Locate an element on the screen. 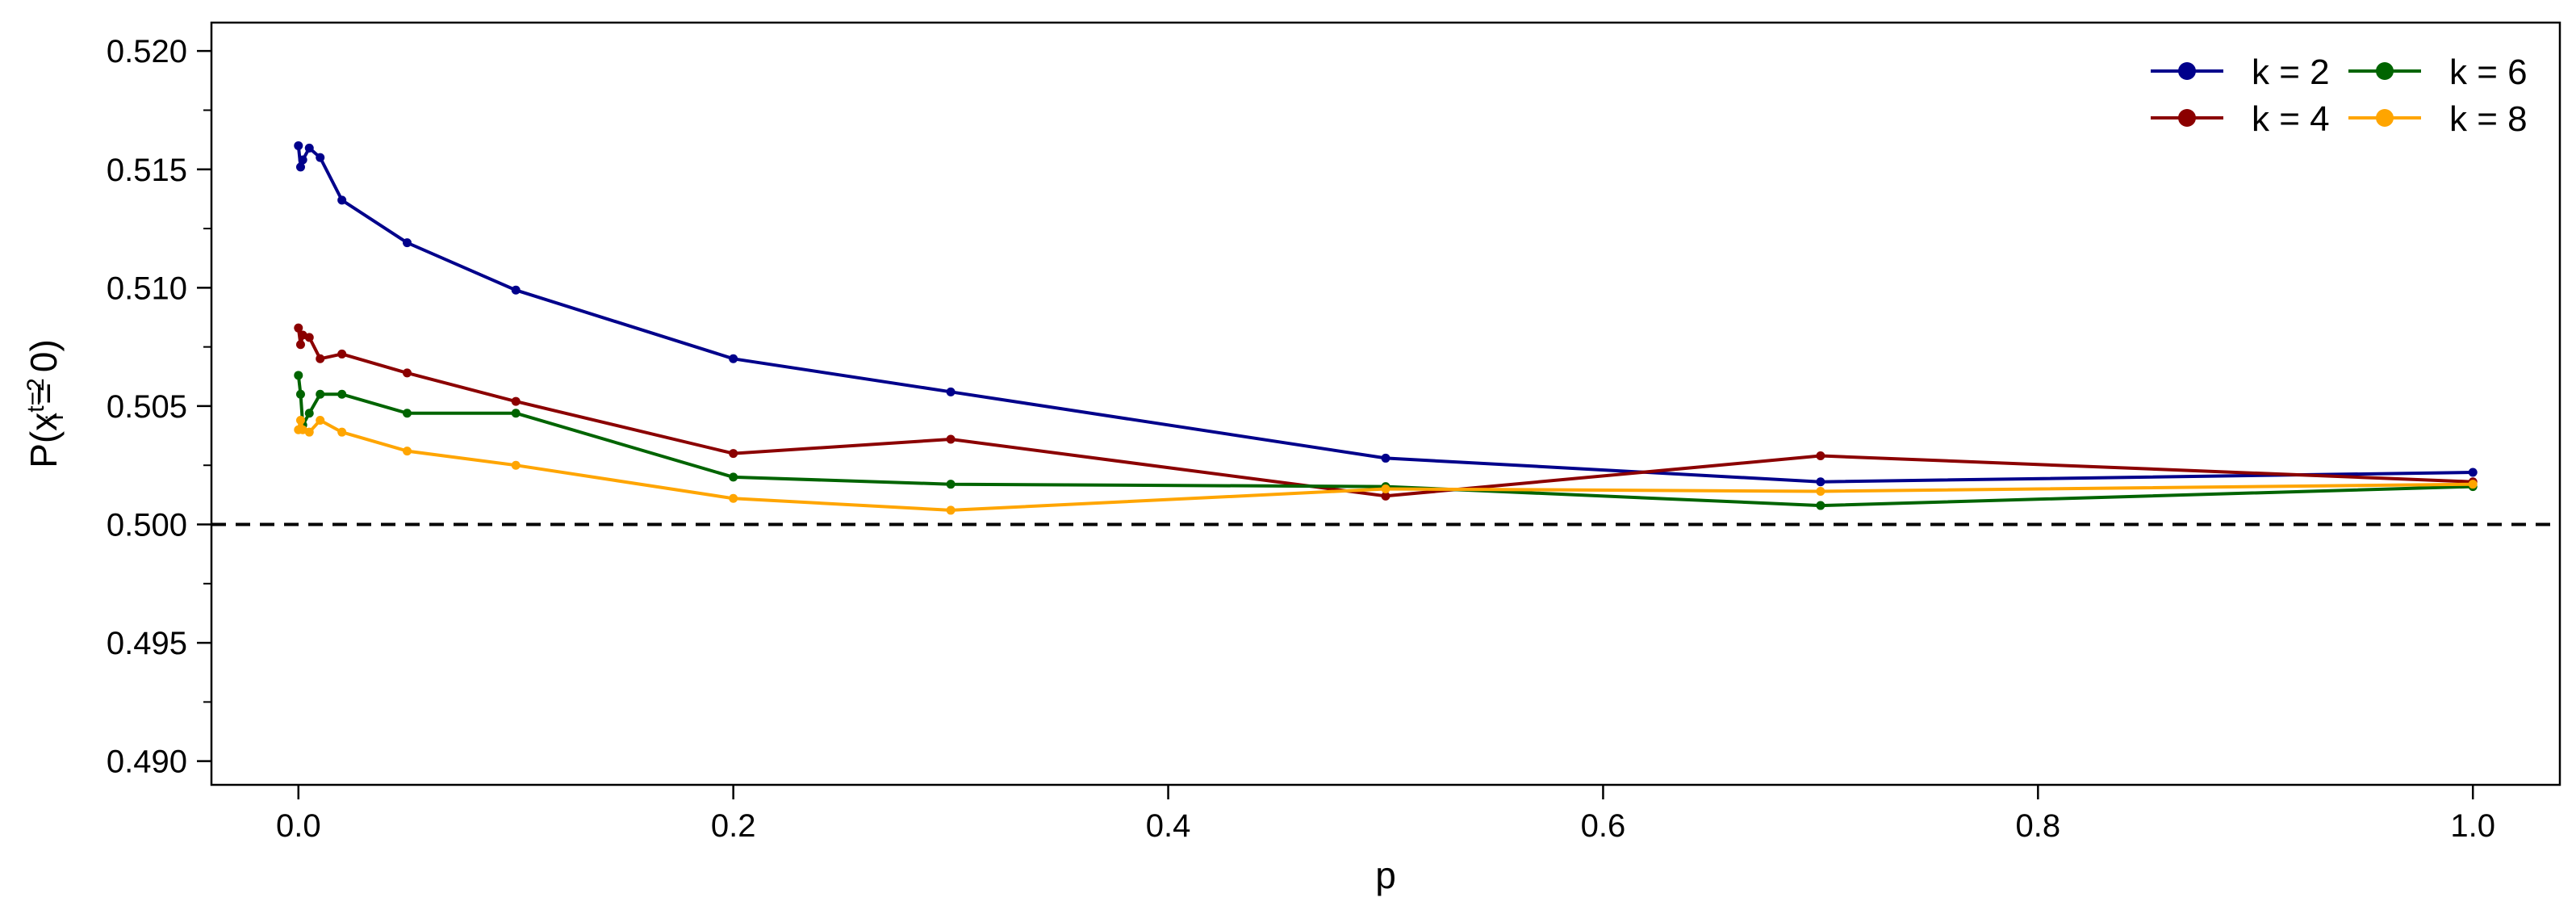 This screenshot has height=910, width=2576. x-tick-label: 0.8 is located at coordinates (2038, 826).